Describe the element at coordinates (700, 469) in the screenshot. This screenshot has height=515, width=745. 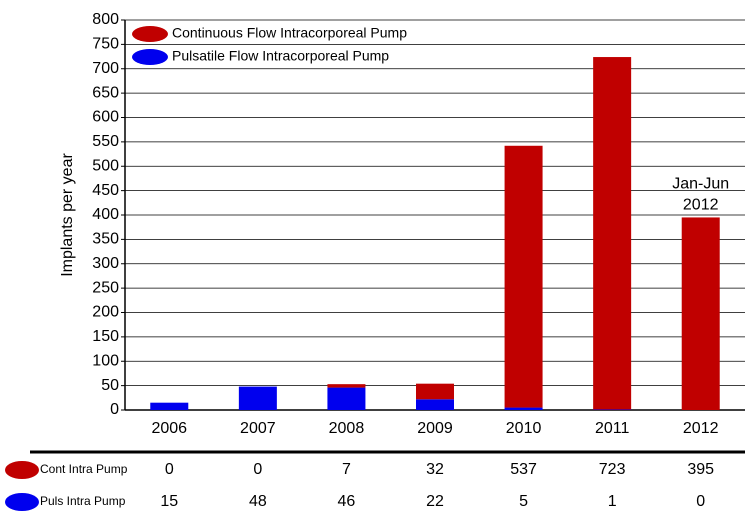
I see `table-value: 395` at that location.